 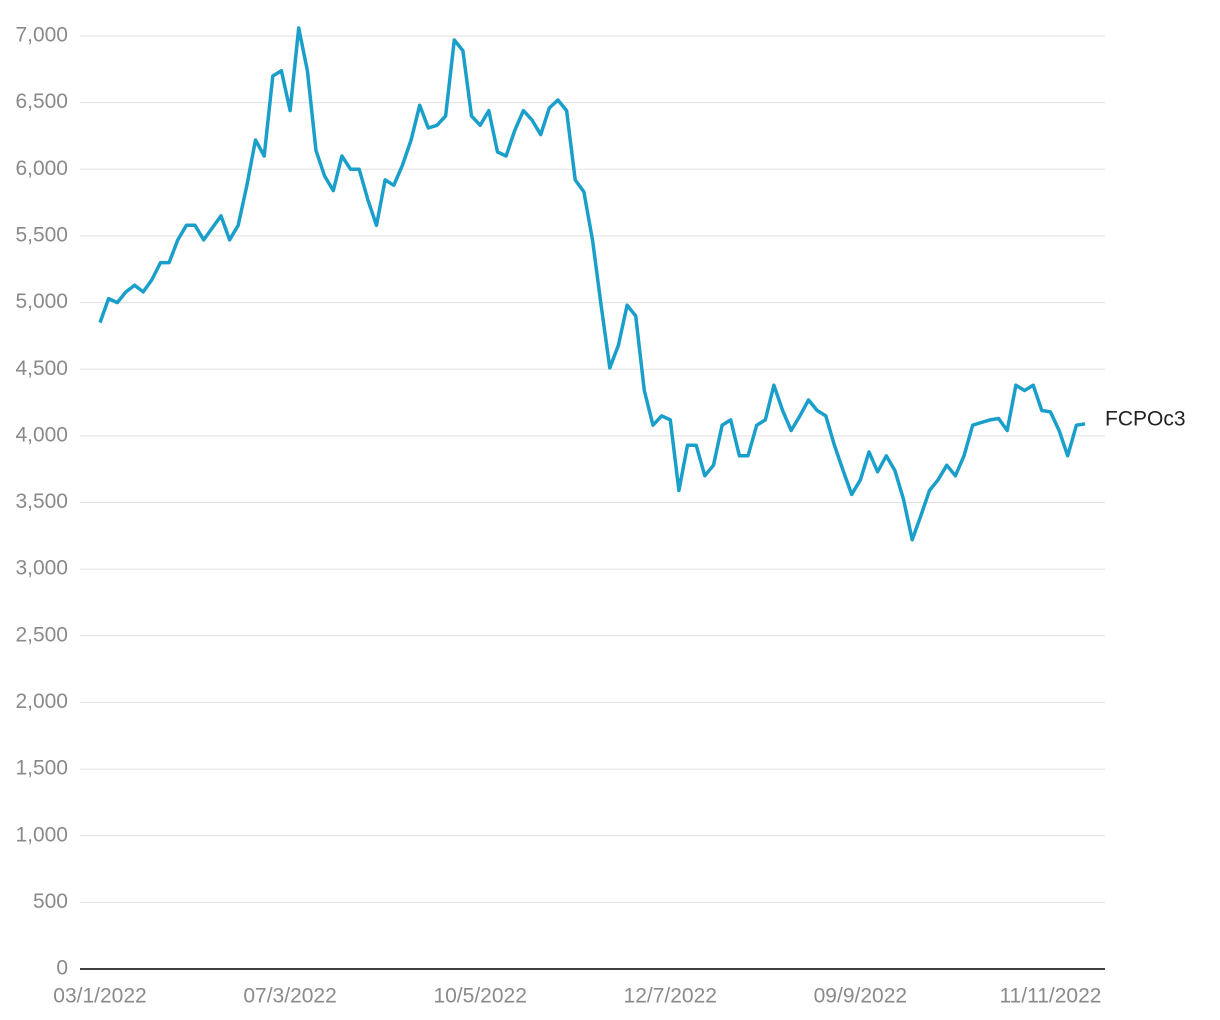 I want to click on x-tick-label: 10/5/2022, so click(x=479, y=996).